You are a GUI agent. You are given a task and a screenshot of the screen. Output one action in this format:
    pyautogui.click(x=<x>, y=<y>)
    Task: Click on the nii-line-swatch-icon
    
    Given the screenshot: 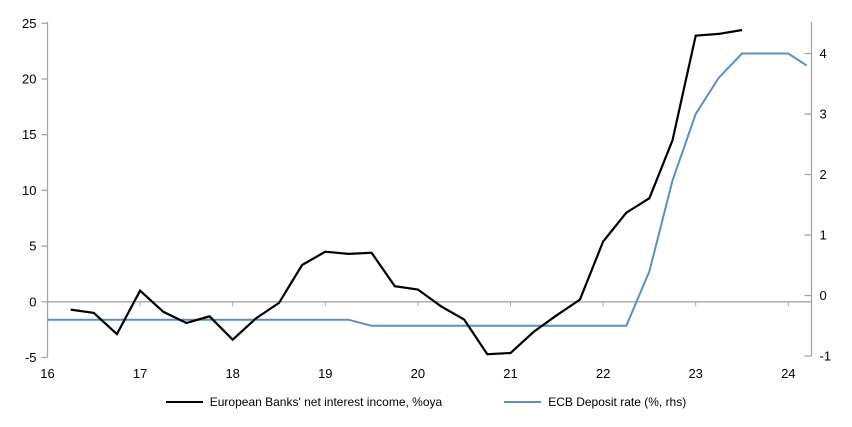 What is the action you would take?
    pyautogui.click(x=184, y=402)
    